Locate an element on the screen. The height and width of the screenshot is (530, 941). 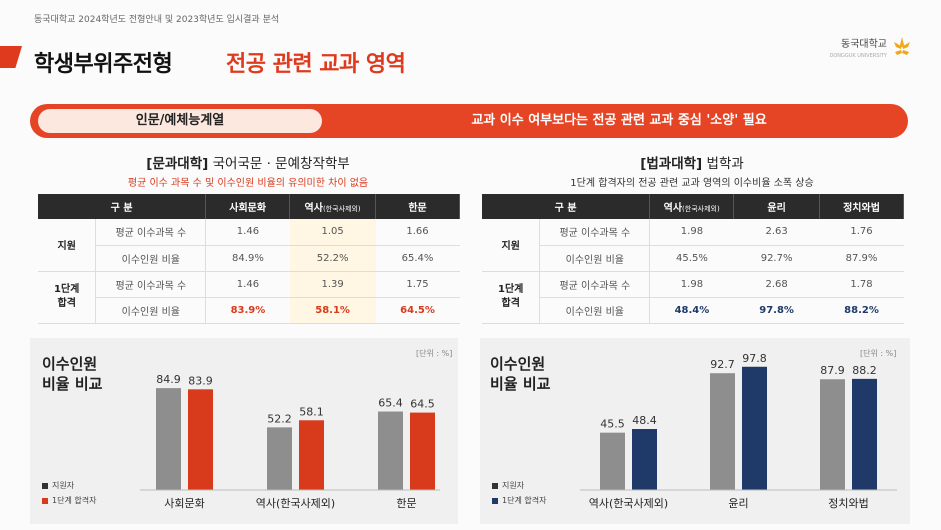
right-title-rest: 법학과 is located at coordinates (725, 164).